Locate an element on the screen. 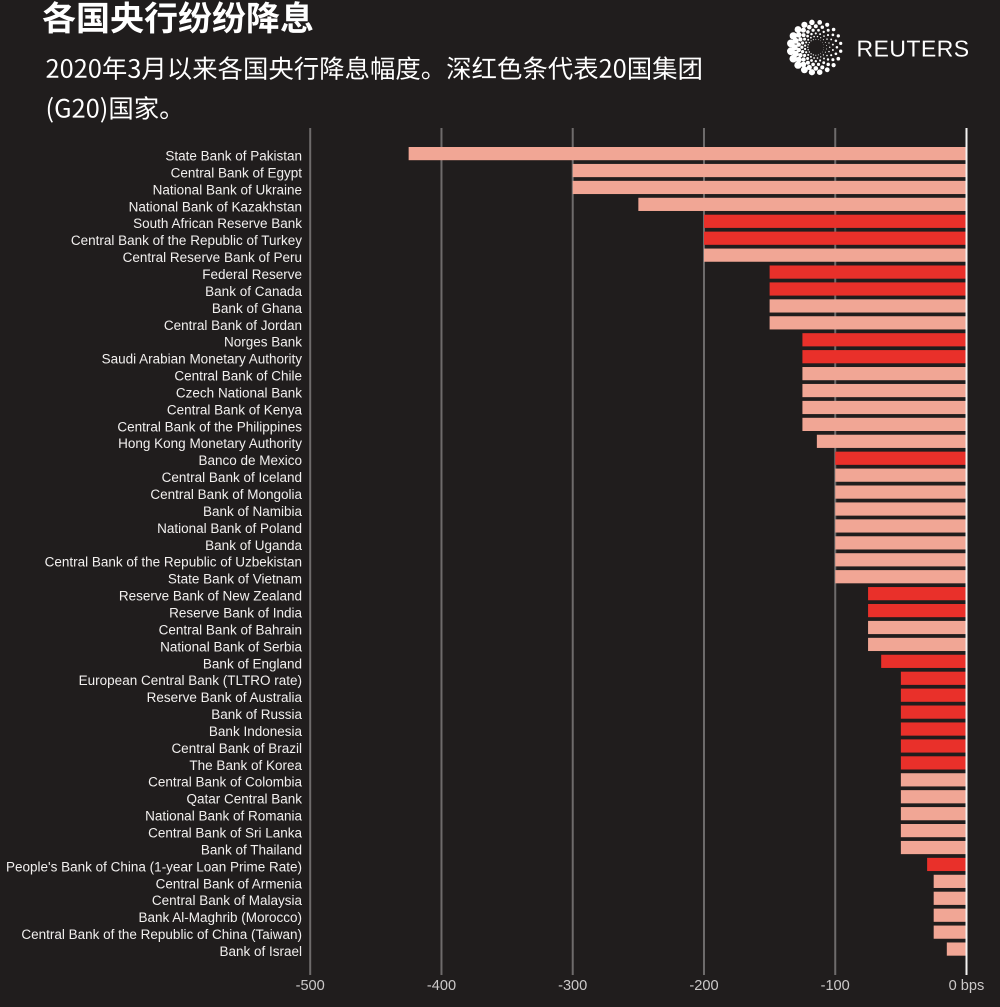 The width and height of the screenshot is (1000, 1007). svg-text: Central Bank of Jordan is located at coordinates (233, 325).